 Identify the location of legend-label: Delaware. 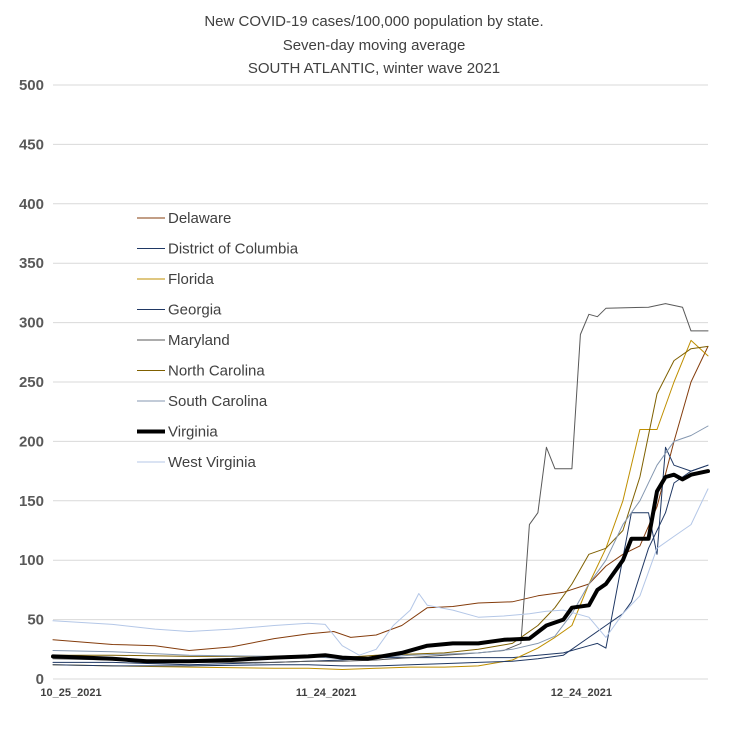
(199, 218).